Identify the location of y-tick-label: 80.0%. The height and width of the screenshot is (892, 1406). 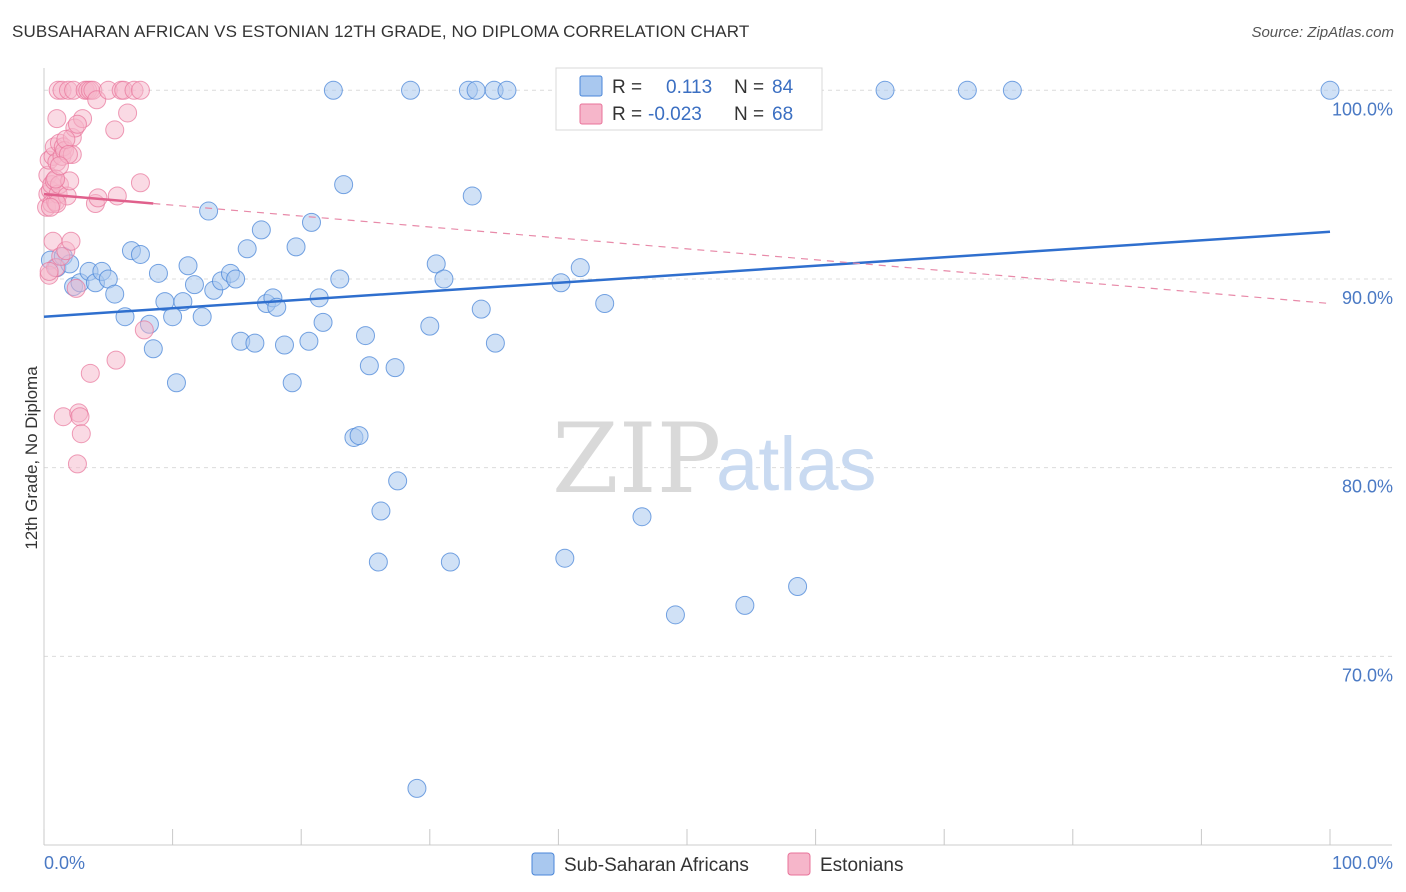
(1367, 487).